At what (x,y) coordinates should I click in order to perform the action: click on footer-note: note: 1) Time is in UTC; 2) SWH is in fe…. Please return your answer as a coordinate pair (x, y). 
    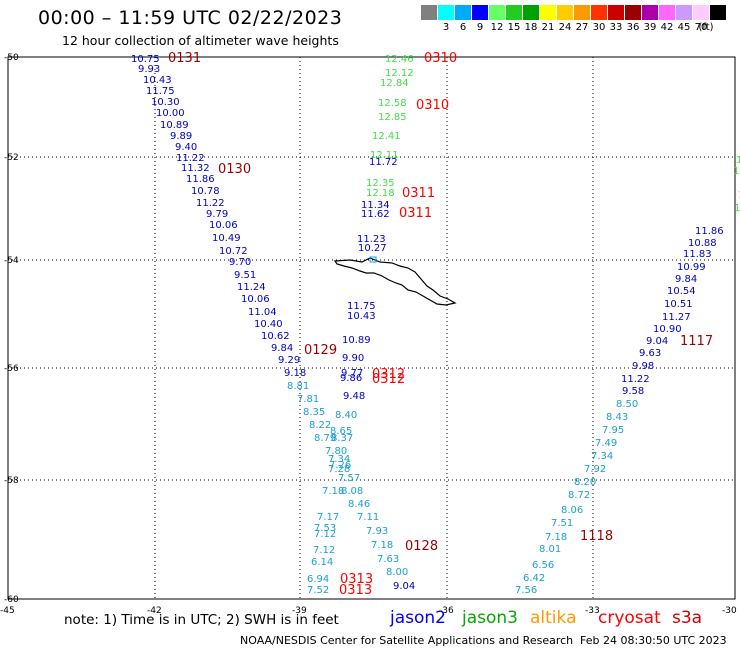
    Looking at the image, I should click on (201, 620).